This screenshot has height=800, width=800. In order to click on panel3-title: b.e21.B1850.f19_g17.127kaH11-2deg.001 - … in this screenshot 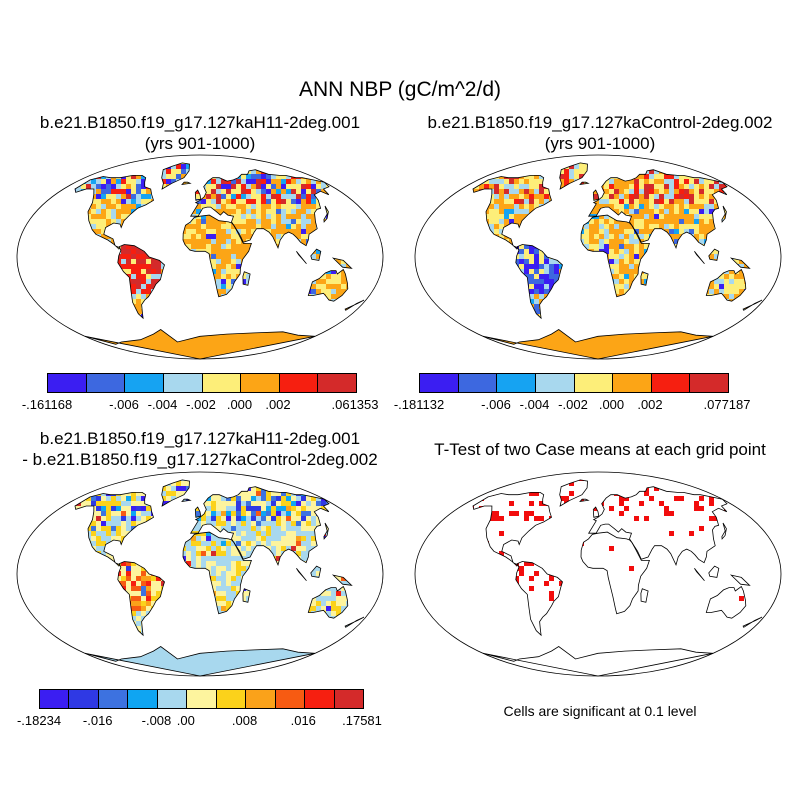, I will do `click(200, 449)`.